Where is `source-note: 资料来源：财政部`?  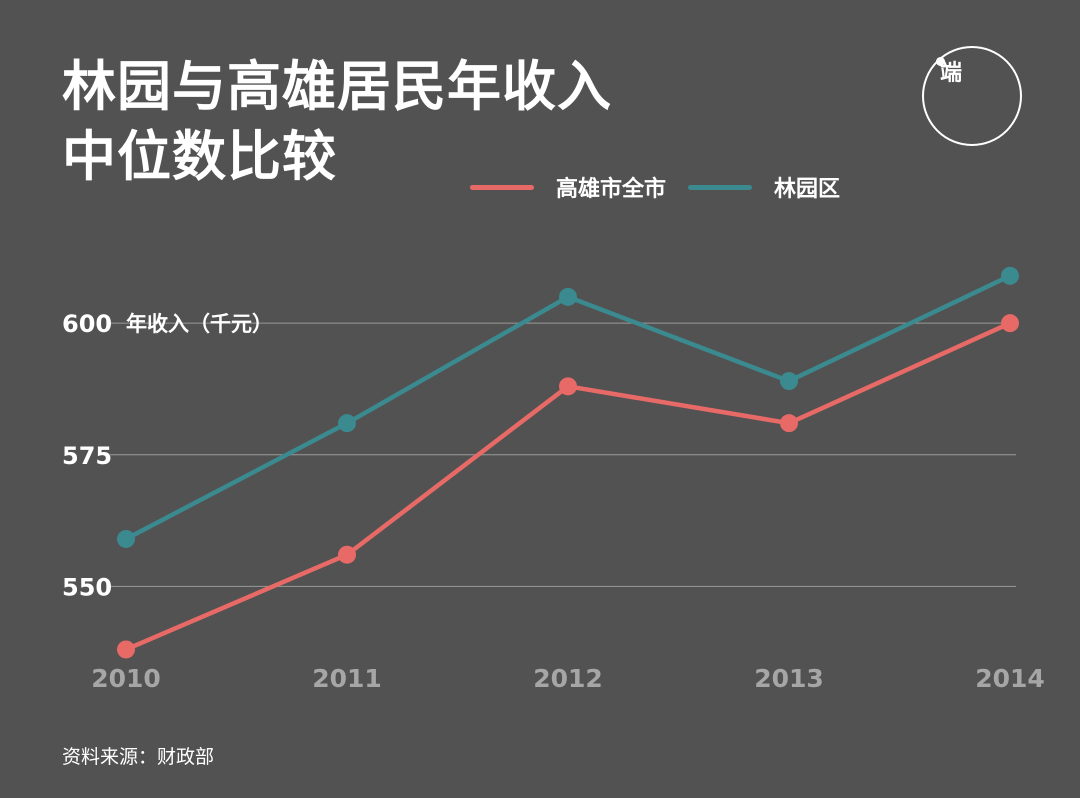
source-note: 资料来源：财政部 is located at coordinates (138, 757).